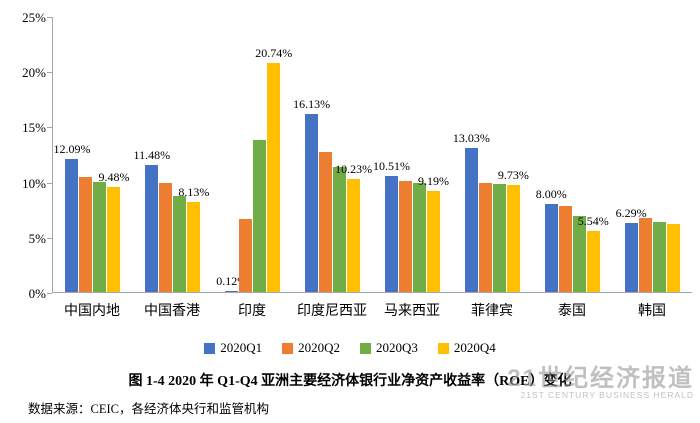 This screenshot has width=700, height=423. Describe the element at coordinates (246, 255) in the screenshot. I see `bar-2020Q2-印度` at that location.